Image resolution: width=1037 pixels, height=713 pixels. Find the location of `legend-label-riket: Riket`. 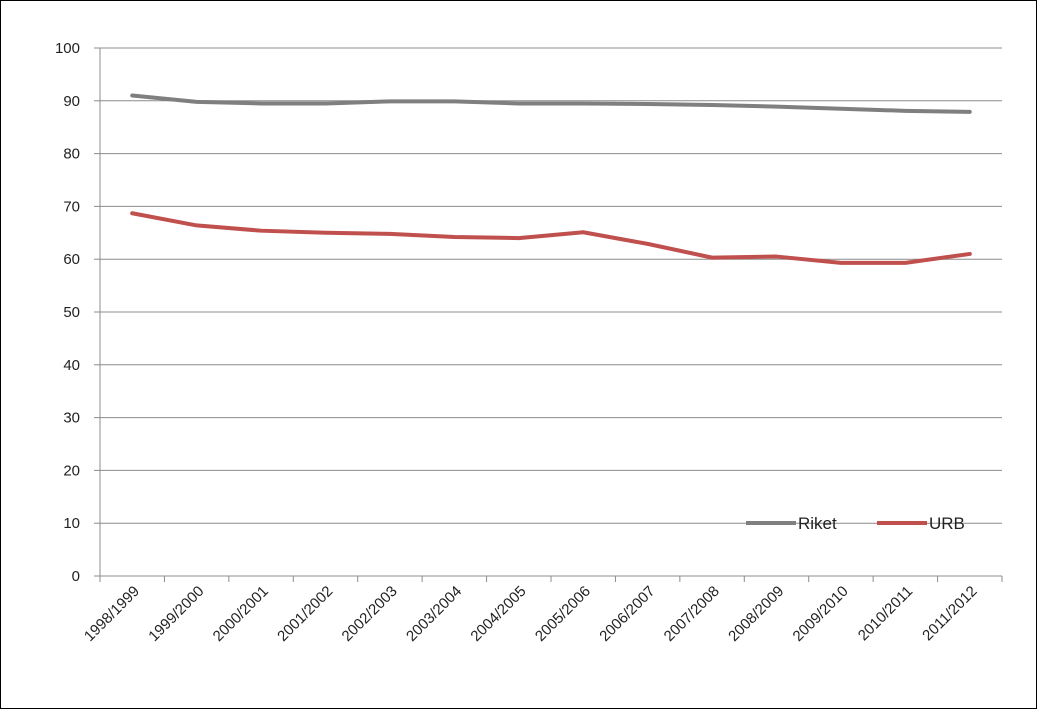

legend-label-riket: Riket is located at coordinates (817, 523).